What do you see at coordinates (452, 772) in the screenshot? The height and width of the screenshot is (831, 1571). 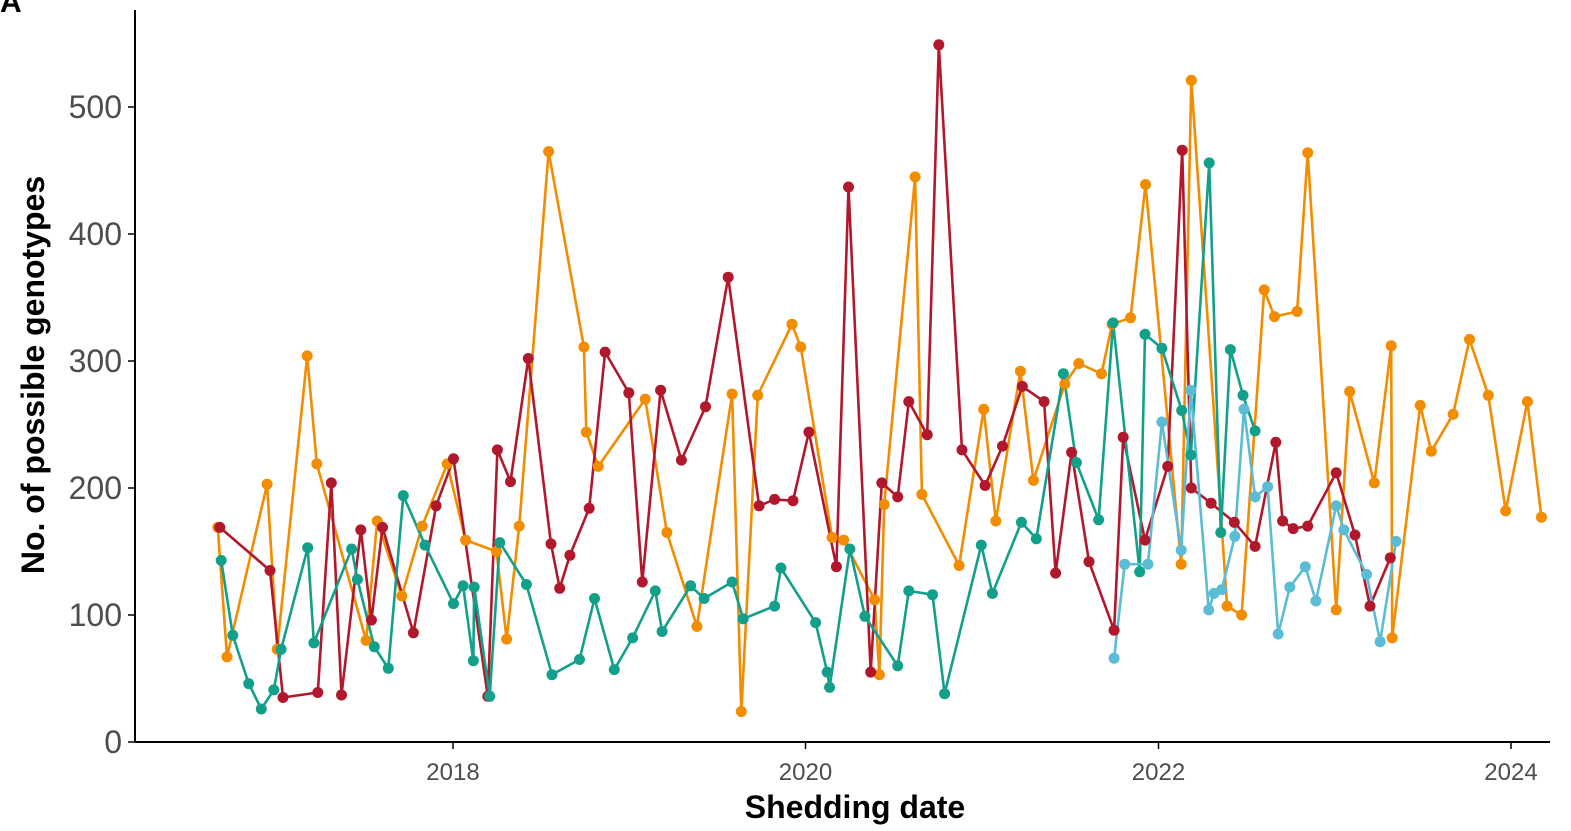 I see `x-tick-label: 2018` at bounding box center [452, 772].